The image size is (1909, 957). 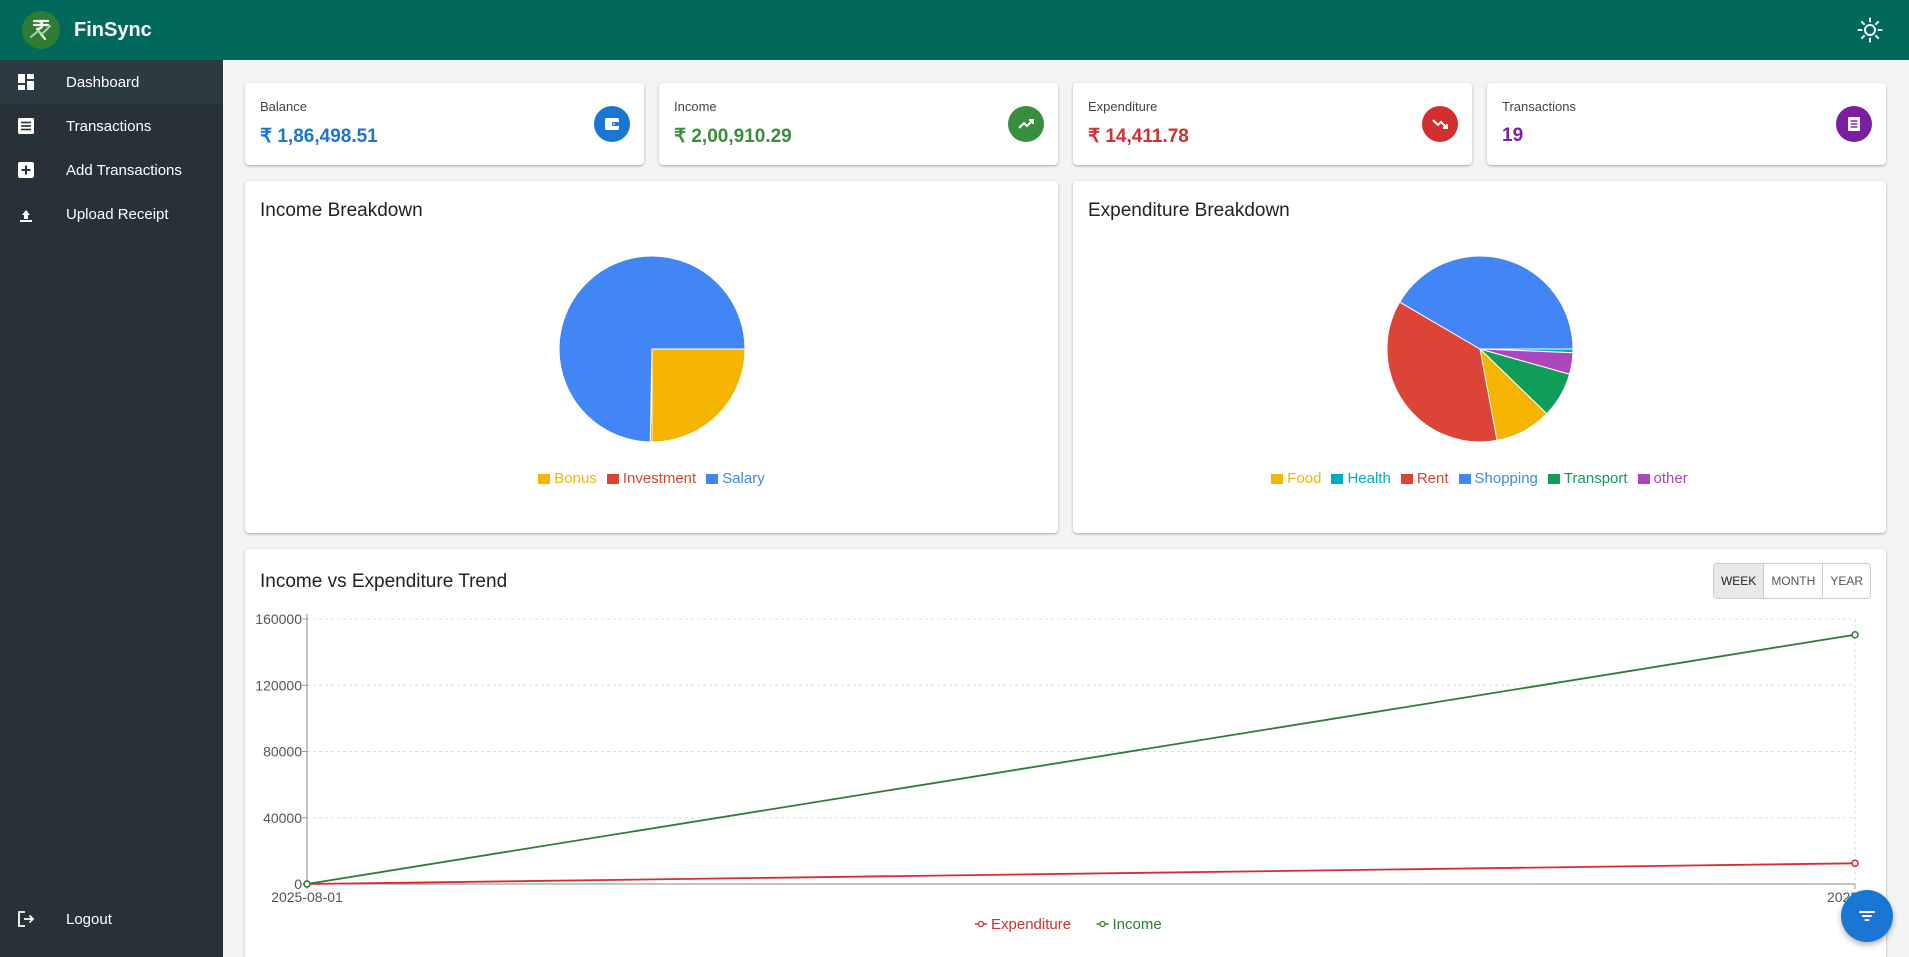 What do you see at coordinates (278, 685) in the screenshot?
I see `y-tick-label: 120000` at bounding box center [278, 685].